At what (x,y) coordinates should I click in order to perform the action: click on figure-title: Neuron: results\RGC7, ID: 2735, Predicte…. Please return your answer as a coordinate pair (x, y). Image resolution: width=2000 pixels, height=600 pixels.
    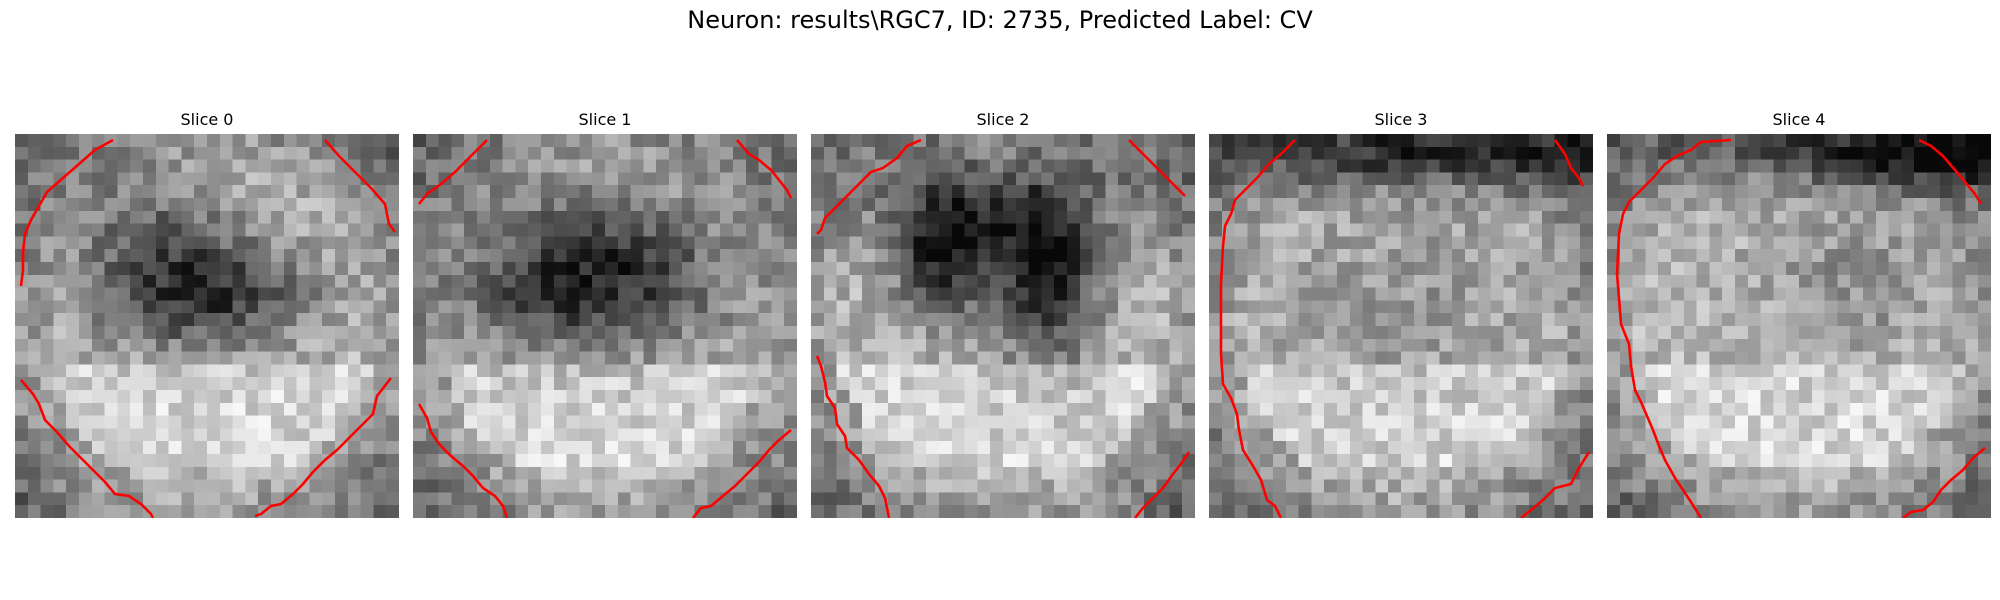
    Looking at the image, I should click on (1000, 20).